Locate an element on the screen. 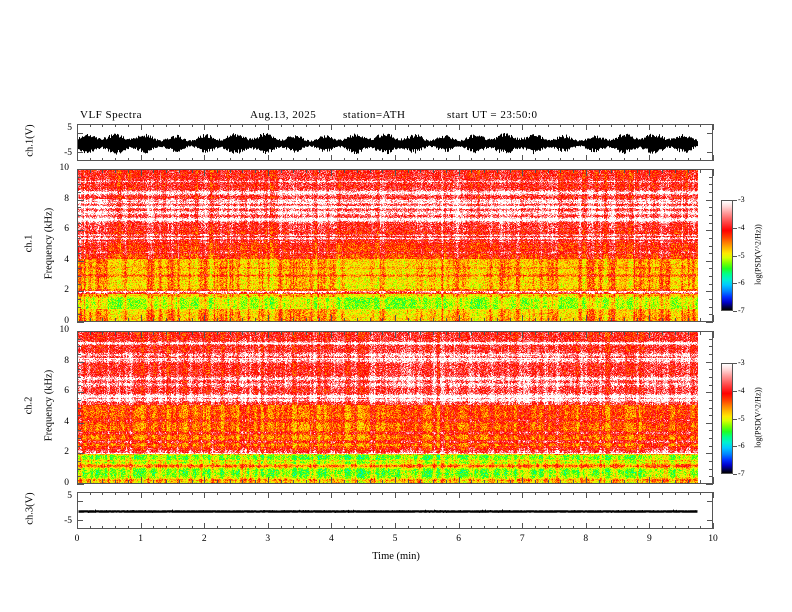 The image size is (792, 612). ytick-minor-2-2.5 is located at coordinates (79, 446).